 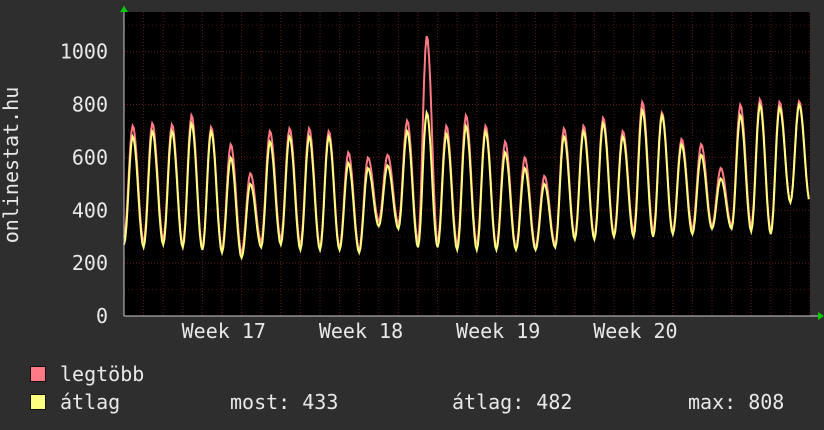 What do you see at coordinates (512, 402) in the screenshot?
I see `stat-atlag: átlag: 482` at bounding box center [512, 402].